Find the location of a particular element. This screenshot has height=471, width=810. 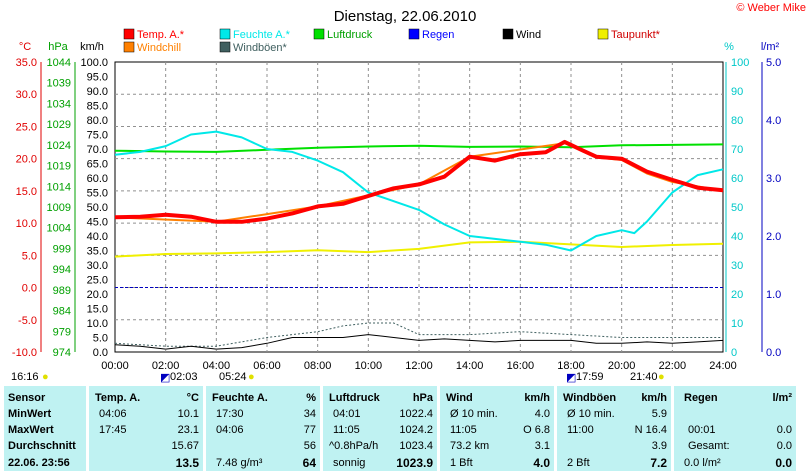

wind-tick-label: 90.0 is located at coordinates (97, 92).